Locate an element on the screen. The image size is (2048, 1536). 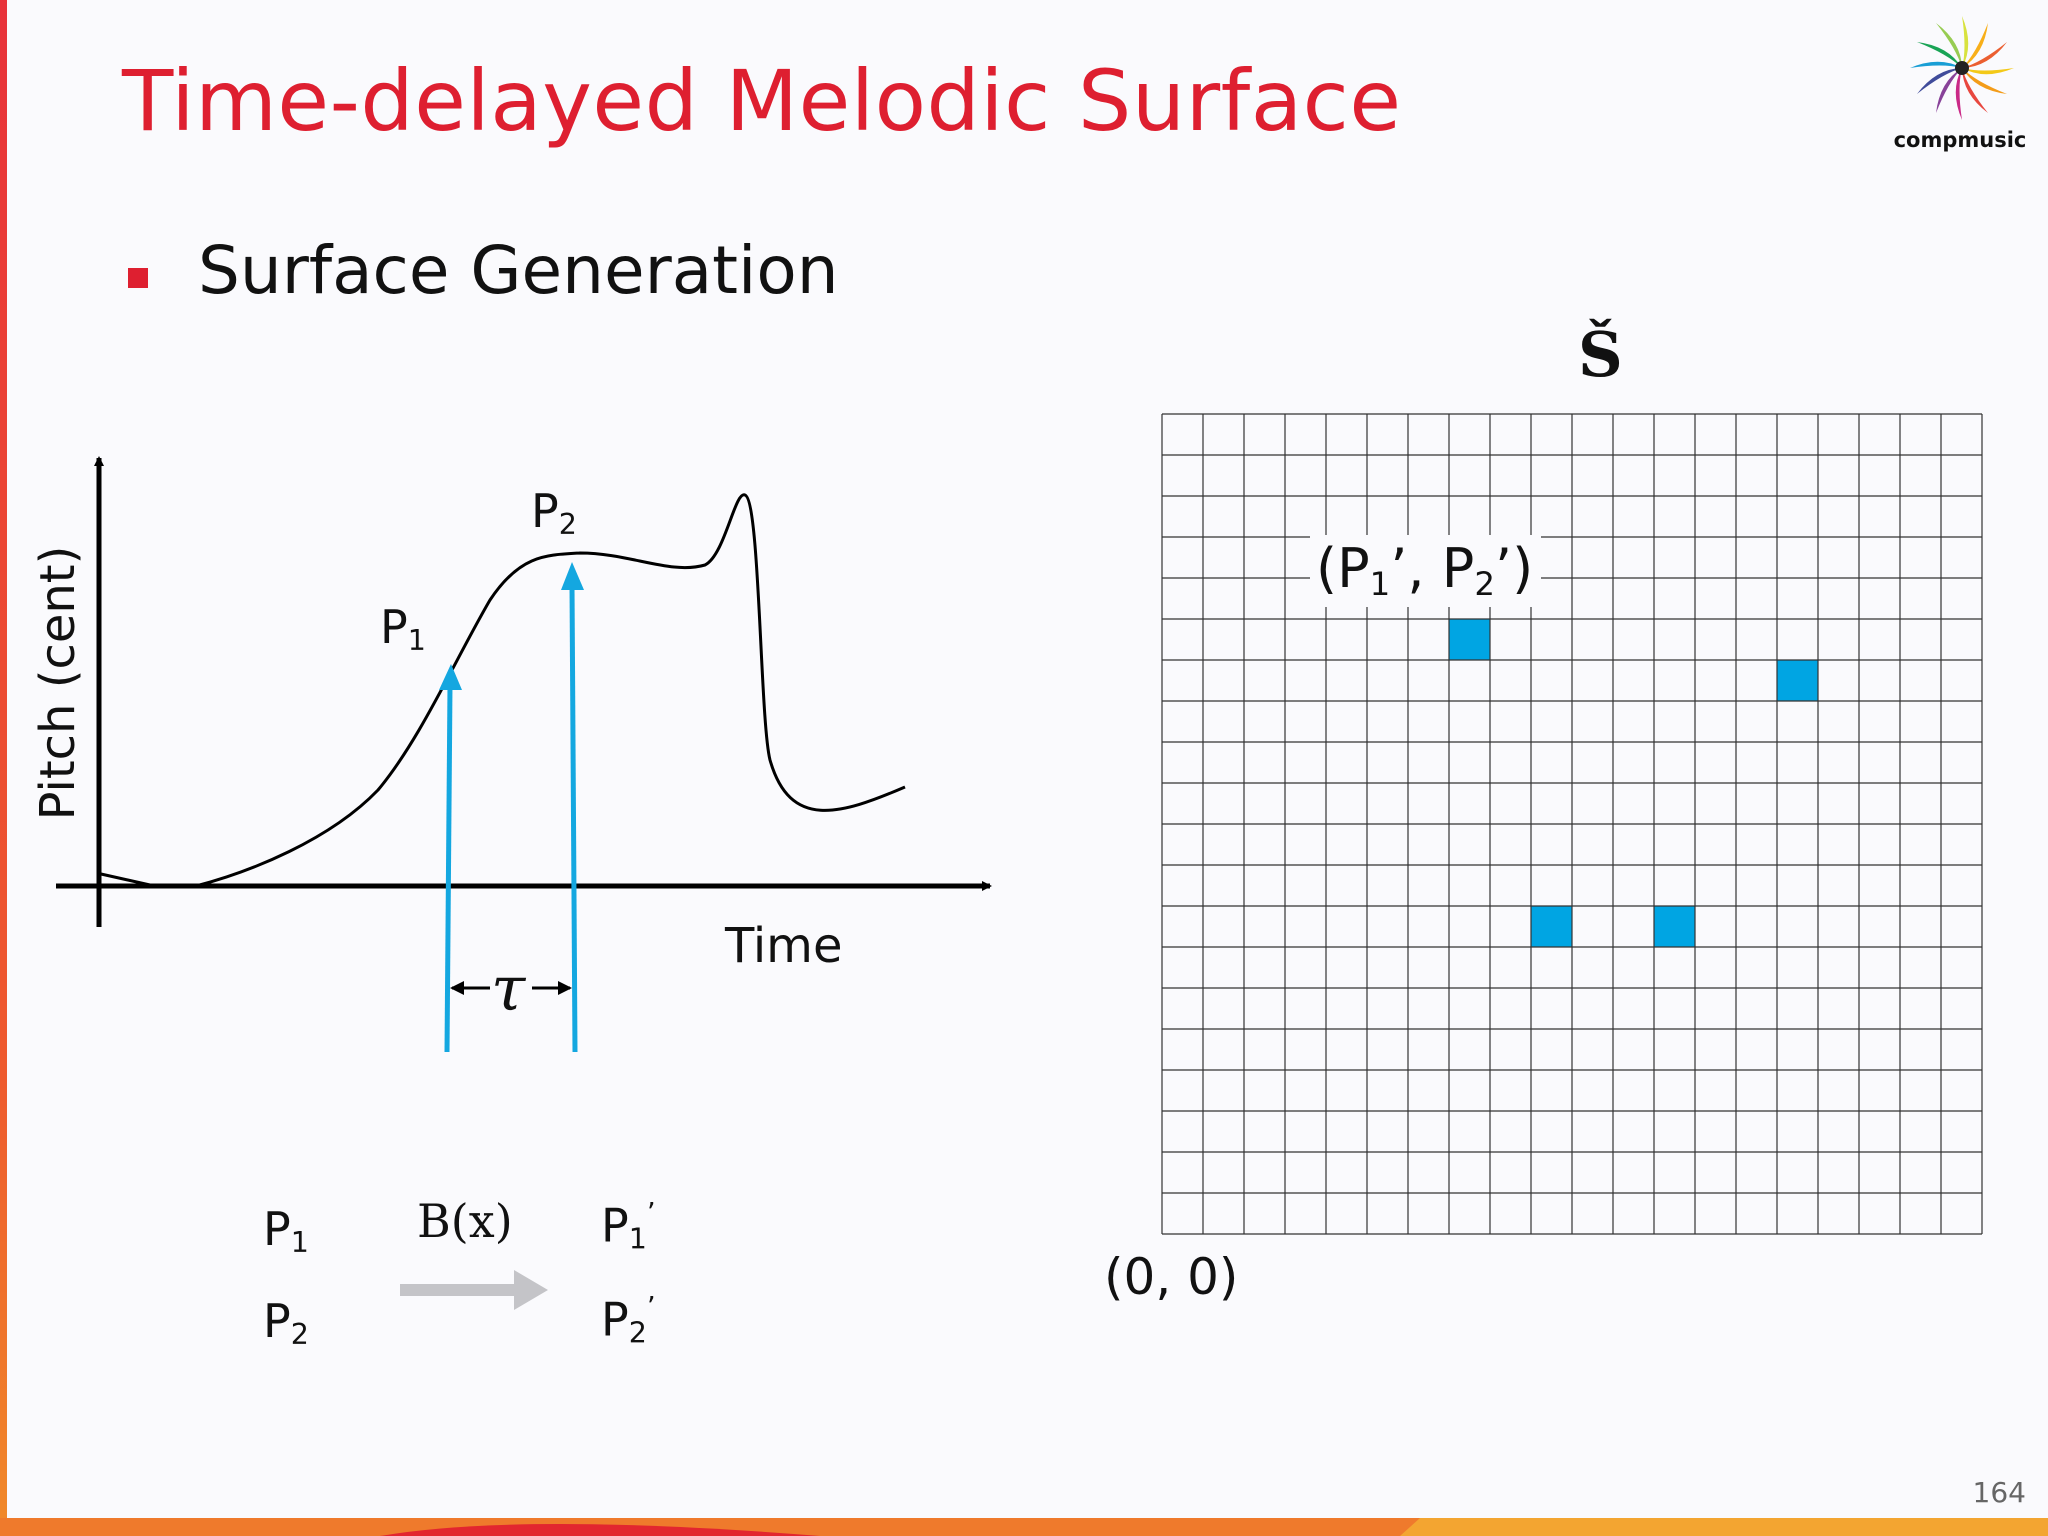
tau-arrows is located at coordinates (511, 988).